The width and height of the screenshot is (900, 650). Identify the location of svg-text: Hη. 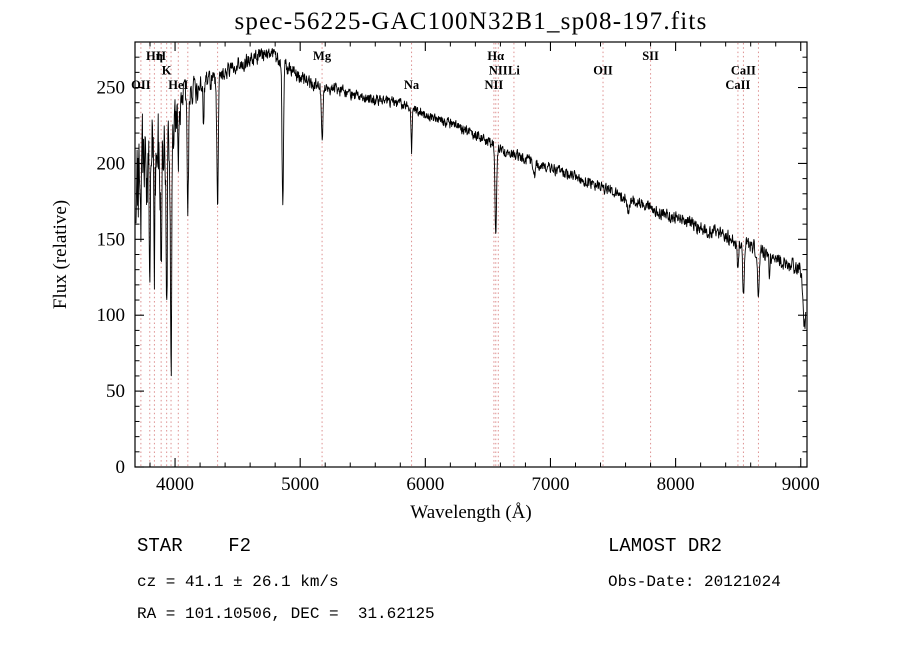
(154, 56).